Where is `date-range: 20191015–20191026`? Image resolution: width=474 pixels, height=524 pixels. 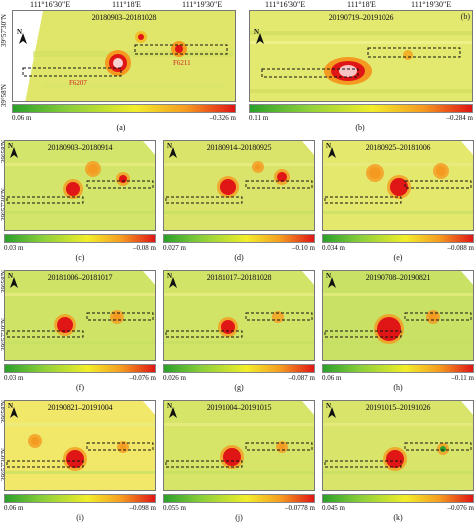 date-range: 20191015–20191026 is located at coordinates (398, 407).